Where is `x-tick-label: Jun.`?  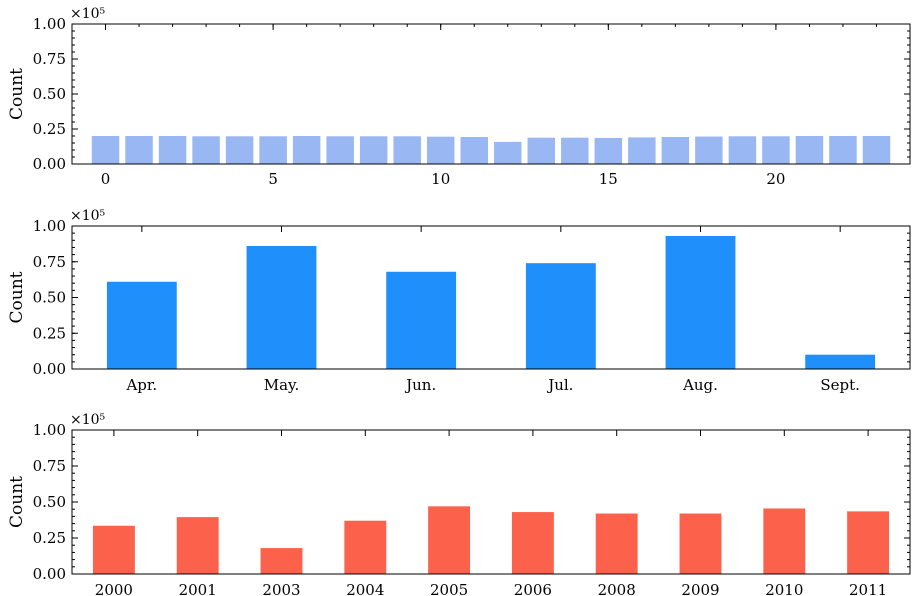
x-tick-label: Jun. is located at coordinates (420, 385).